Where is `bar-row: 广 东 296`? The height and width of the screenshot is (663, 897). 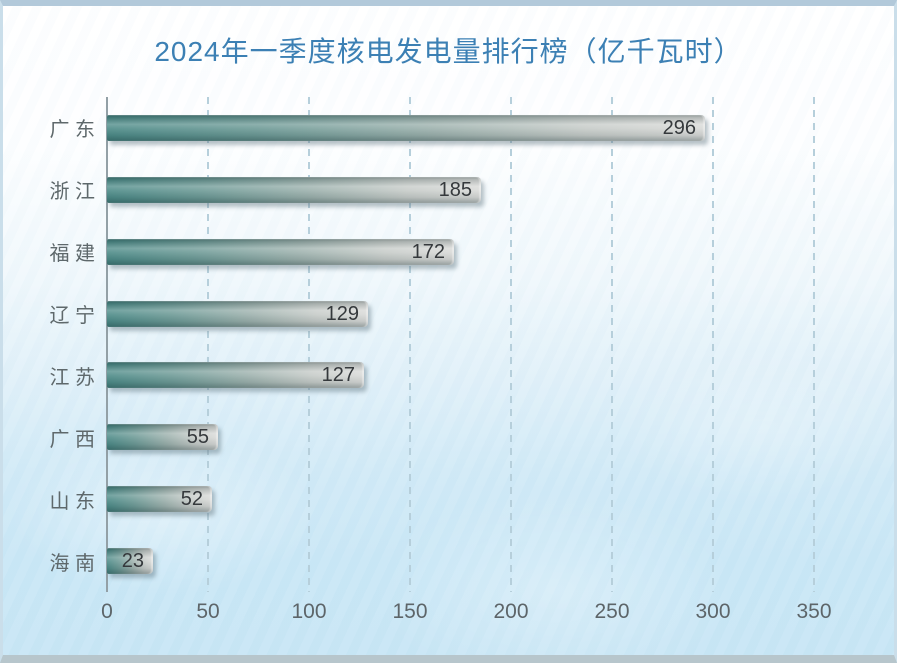 bar-row: 广 东 296 is located at coordinates (431, 128).